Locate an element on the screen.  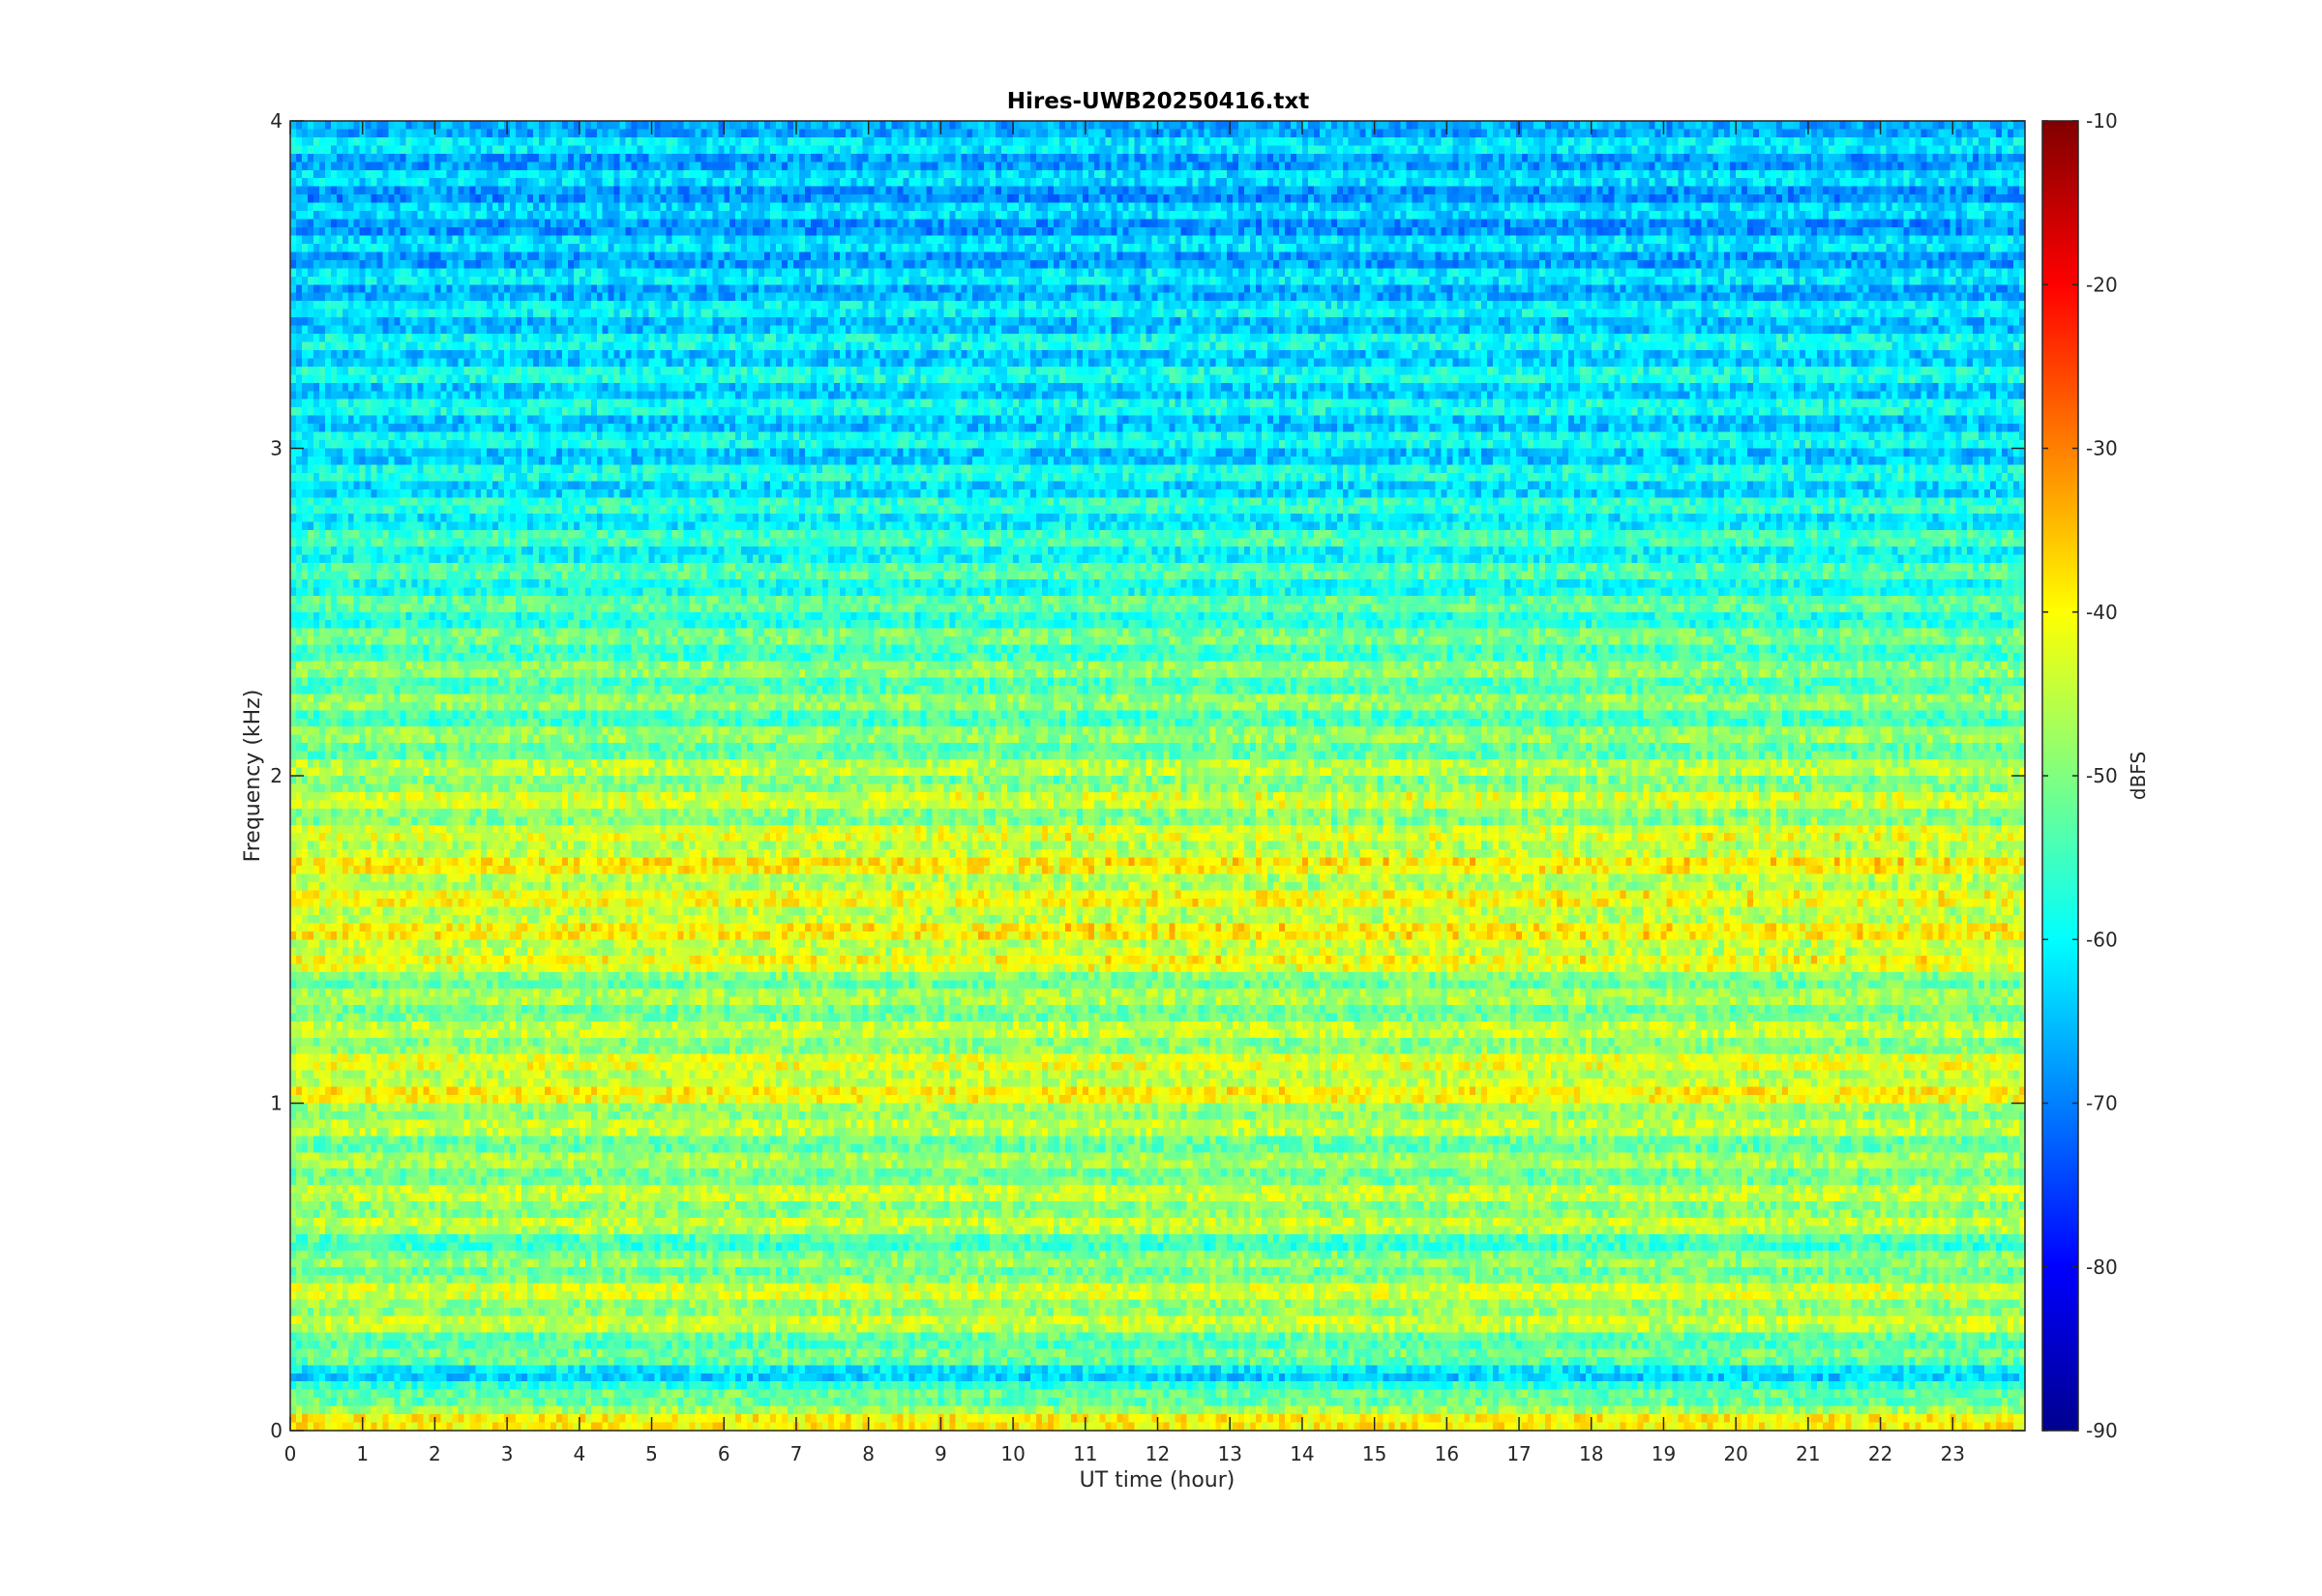
x-tick-label: 17 is located at coordinates (1518, 1453).